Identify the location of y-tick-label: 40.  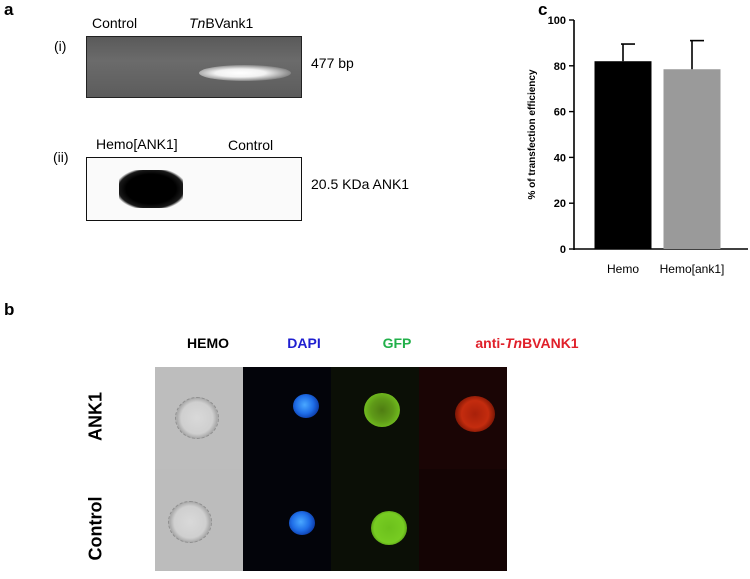
(560, 158).